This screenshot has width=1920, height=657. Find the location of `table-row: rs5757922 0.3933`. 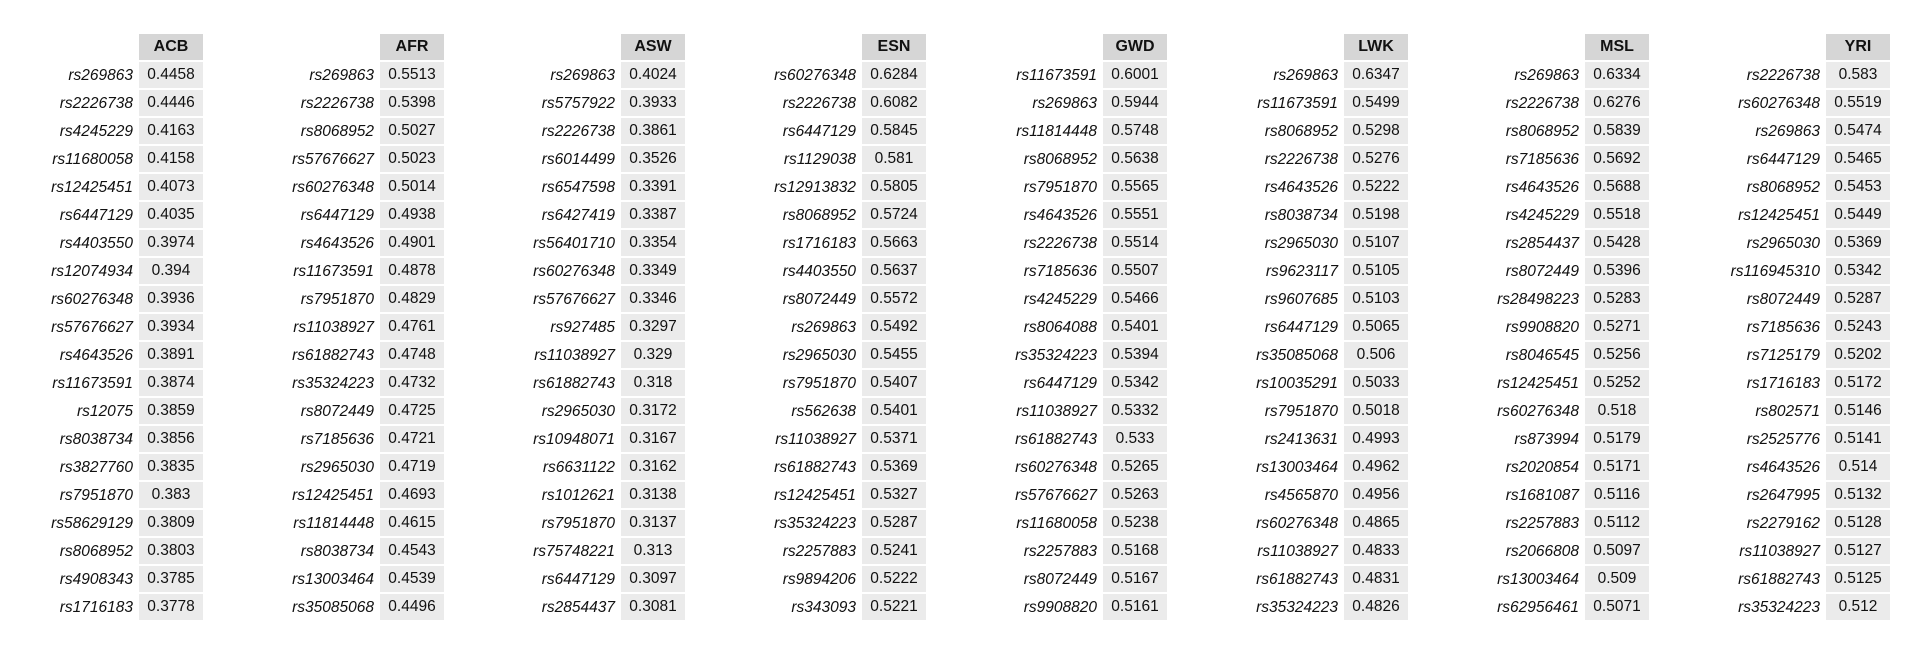

table-row: rs5757922 0.3933 is located at coordinates (585, 104).